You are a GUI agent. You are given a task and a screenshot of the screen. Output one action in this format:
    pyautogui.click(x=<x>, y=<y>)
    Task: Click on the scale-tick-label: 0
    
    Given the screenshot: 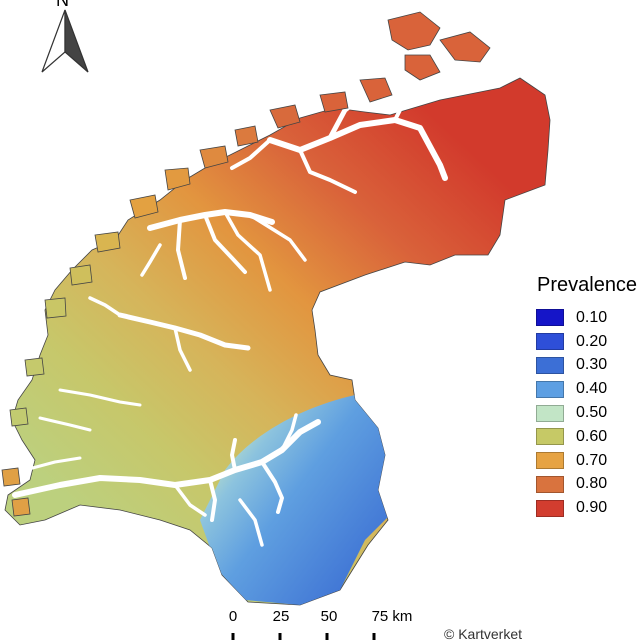 What is the action you would take?
    pyautogui.click(x=233, y=616)
    